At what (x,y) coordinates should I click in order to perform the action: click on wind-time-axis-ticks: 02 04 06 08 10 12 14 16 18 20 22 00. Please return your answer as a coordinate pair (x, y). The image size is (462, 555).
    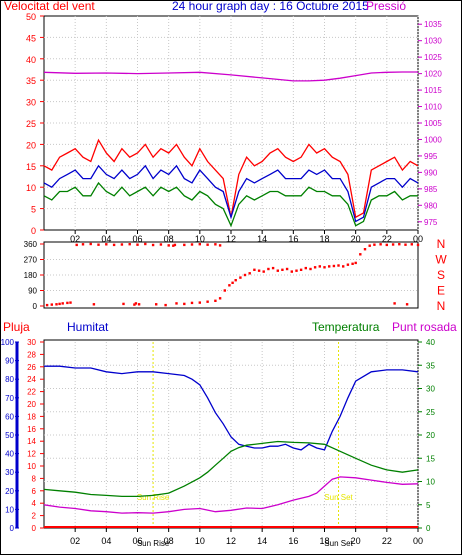
    Looking at the image, I should click on (246, 237).